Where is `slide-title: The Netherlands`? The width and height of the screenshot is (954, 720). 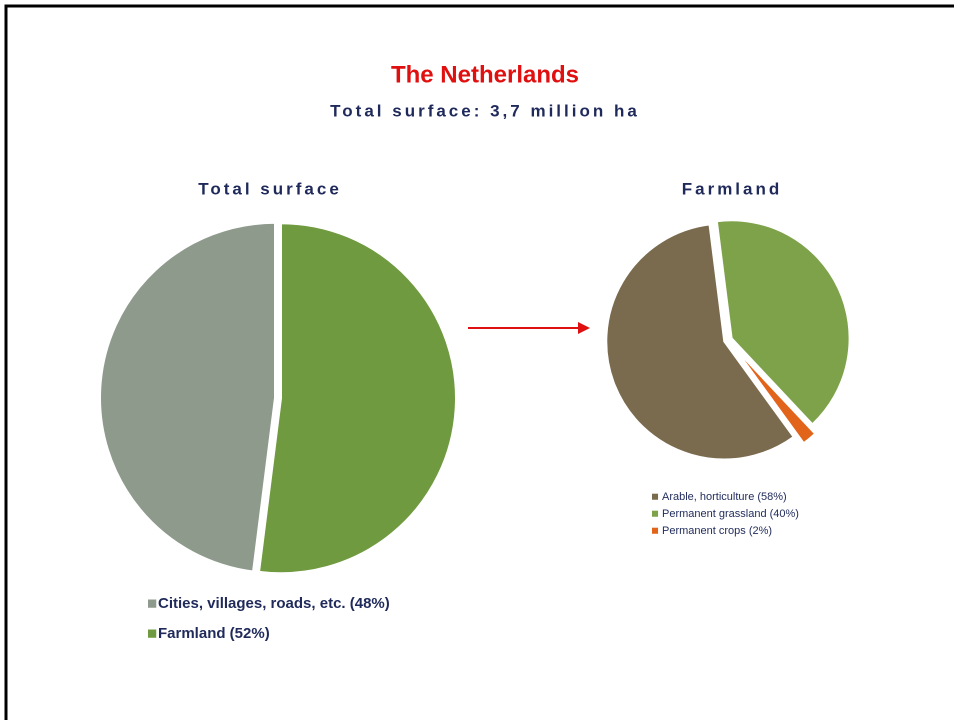 slide-title: The Netherlands is located at coordinates (485, 74).